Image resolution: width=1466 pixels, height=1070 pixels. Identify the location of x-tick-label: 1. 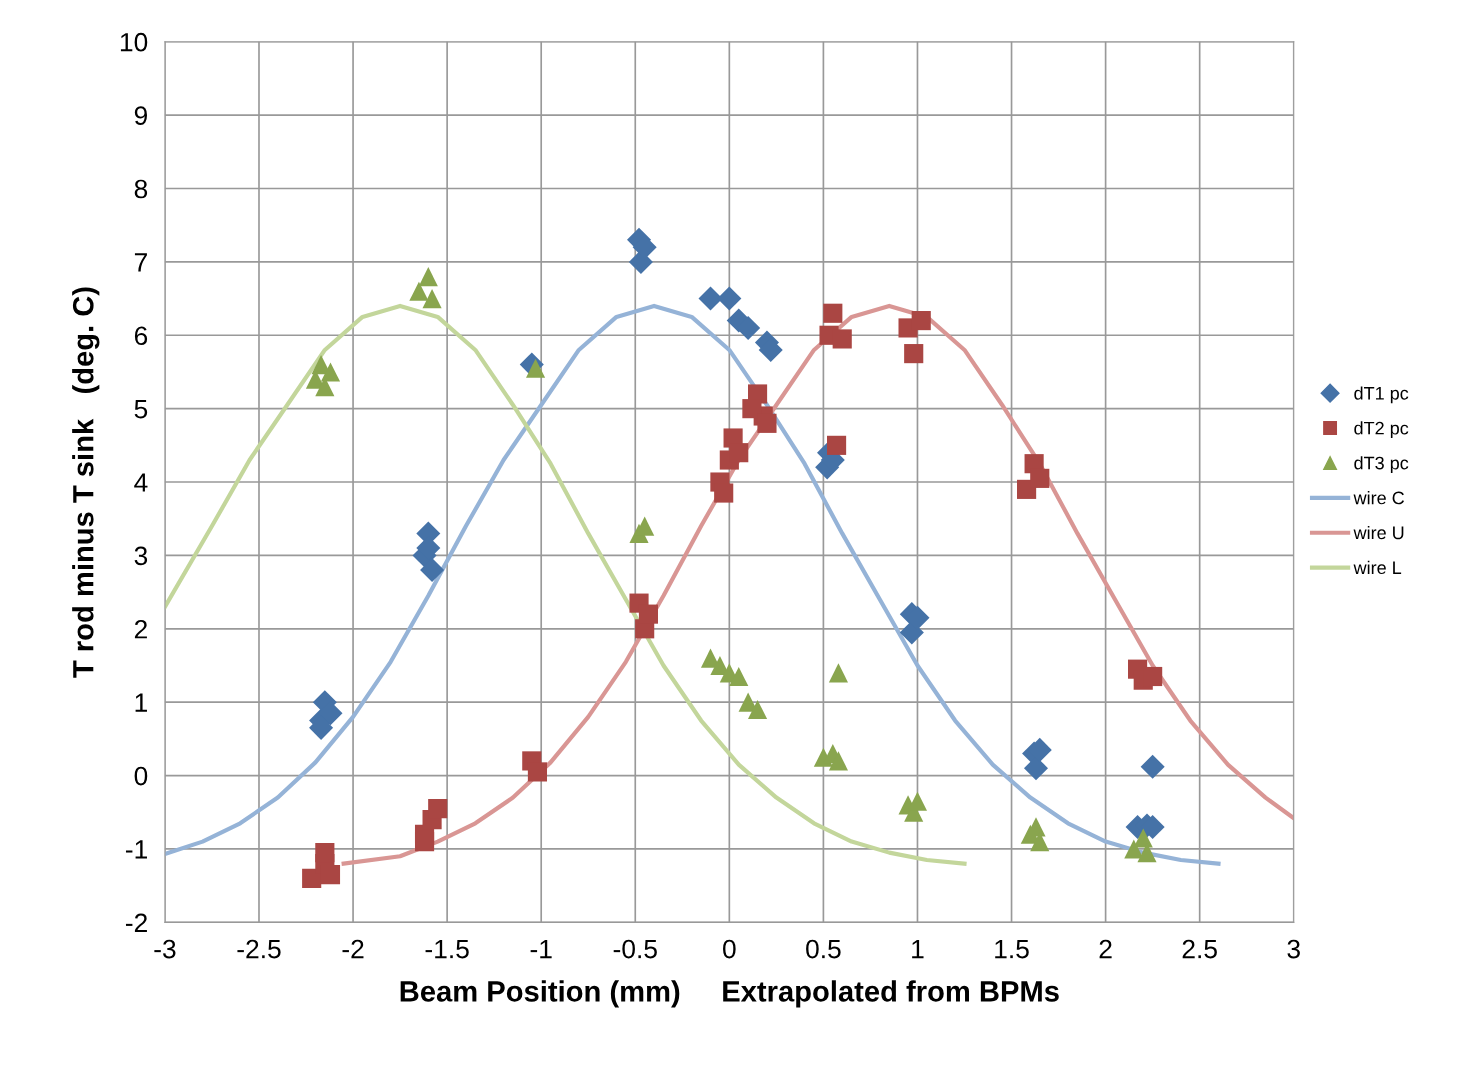
(918, 949).